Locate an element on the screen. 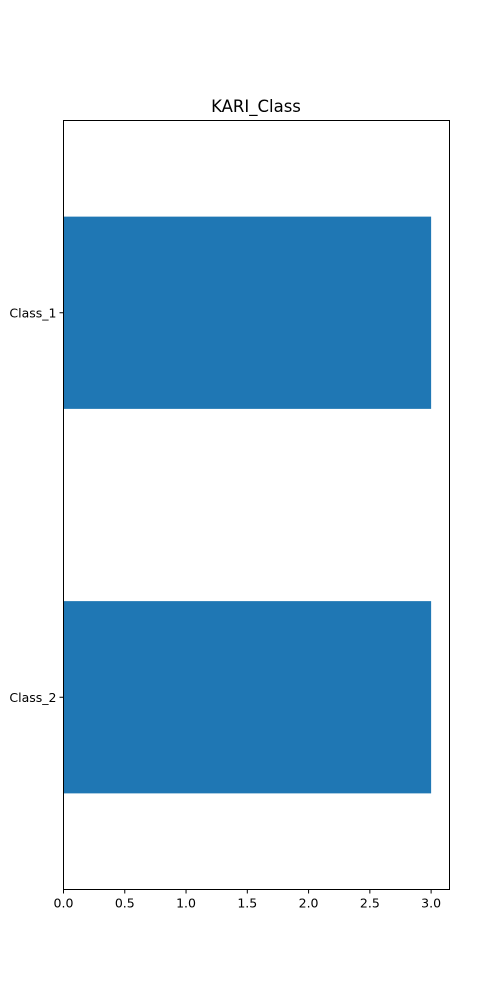 This screenshot has height=1000, width=500. chart-title: KARI_Class is located at coordinates (256, 107).